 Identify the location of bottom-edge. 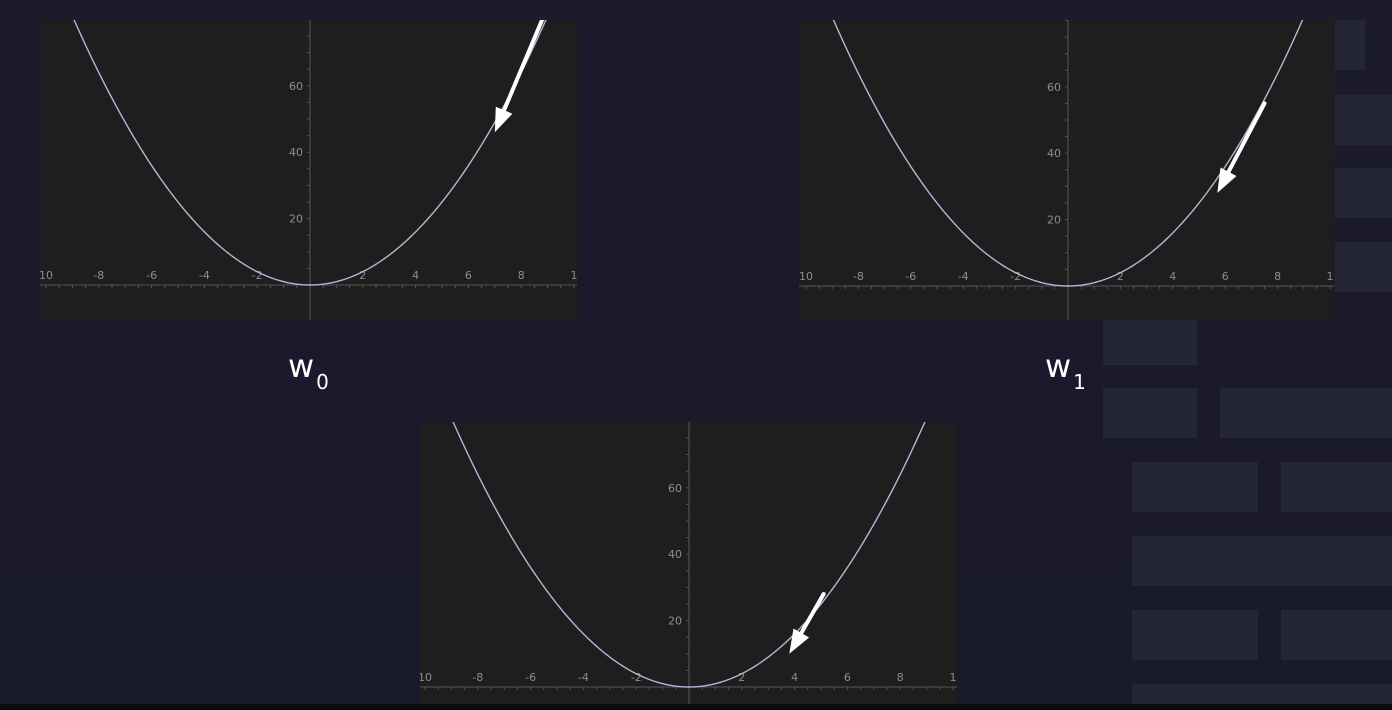
(696, 707).